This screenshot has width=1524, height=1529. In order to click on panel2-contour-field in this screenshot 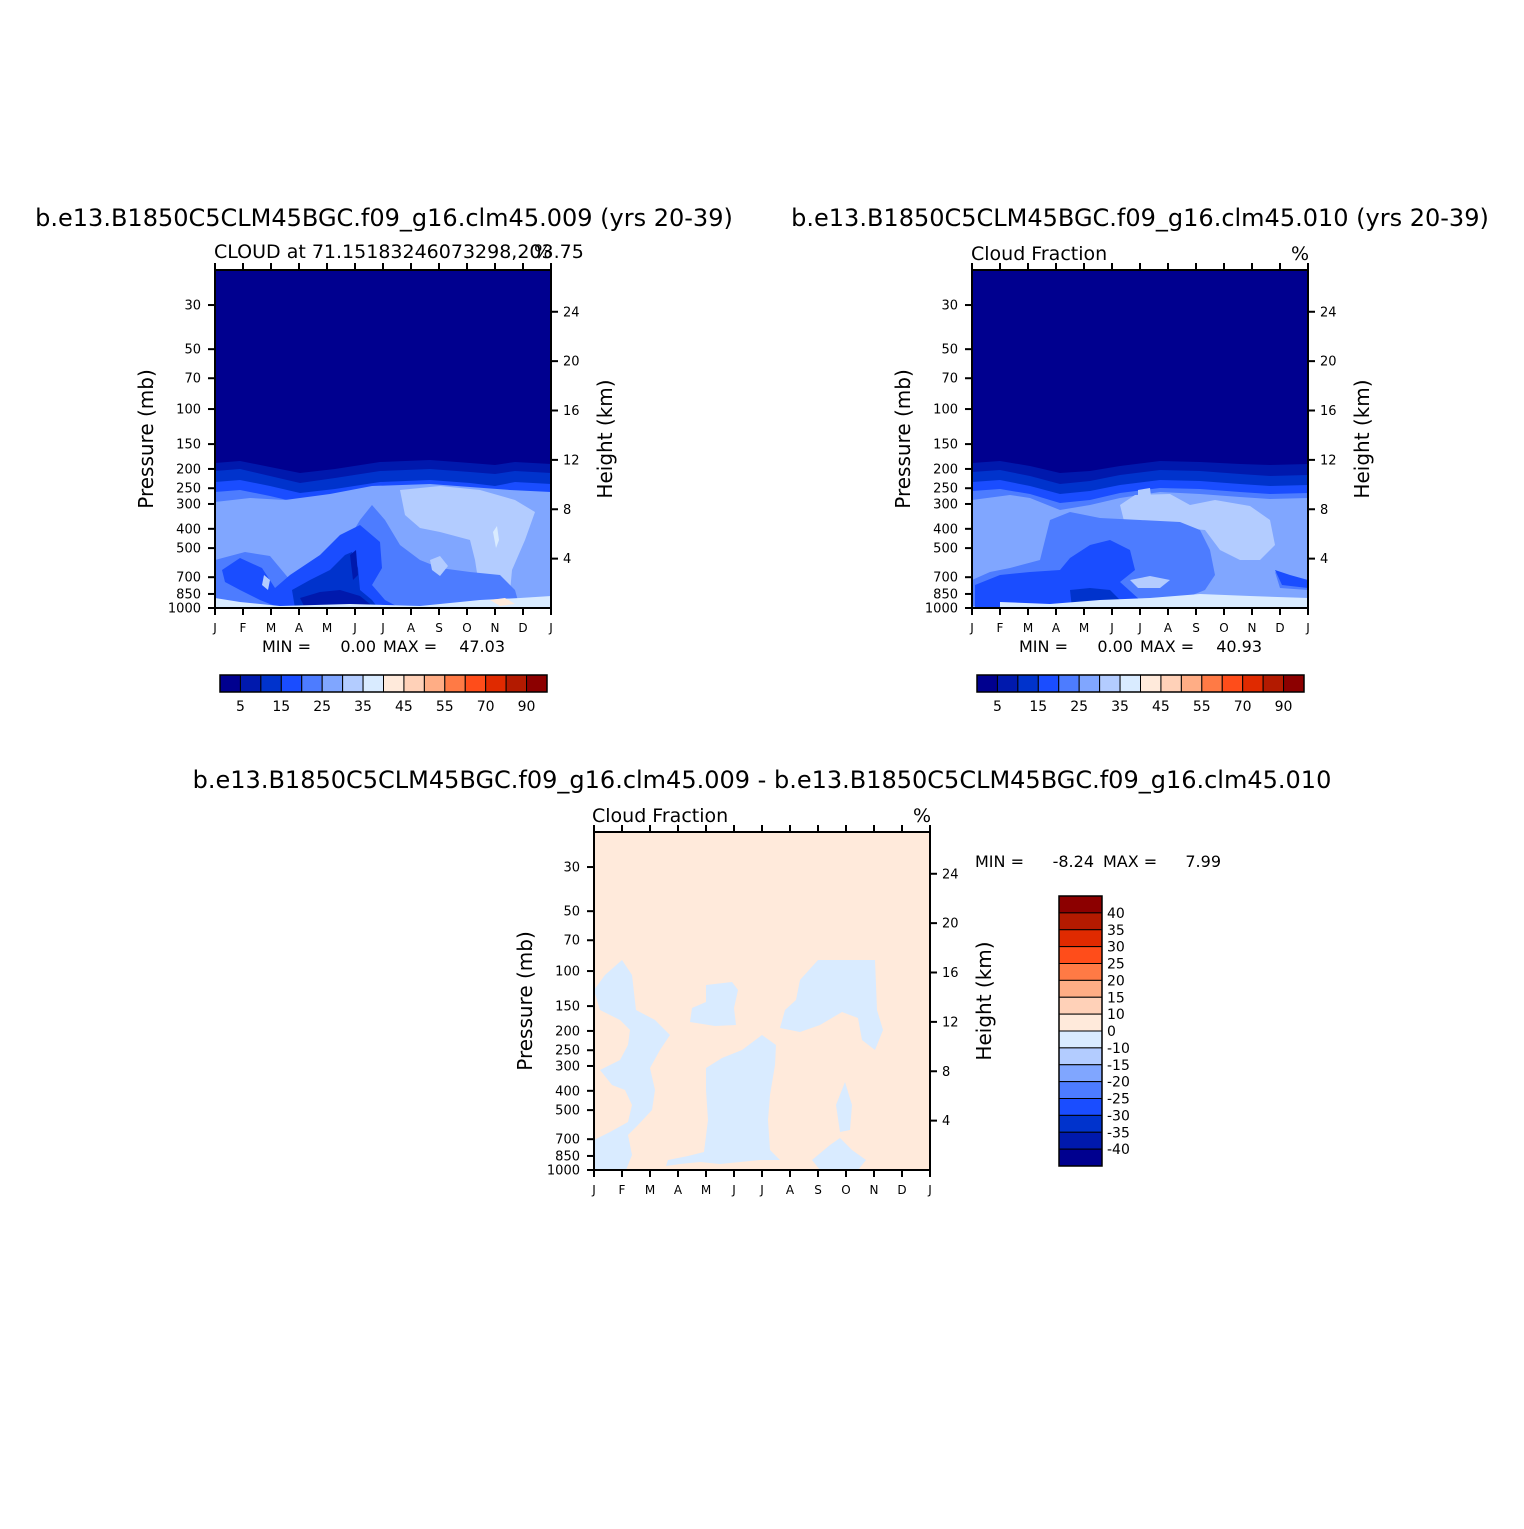, I will do `click(1140, 439)`.